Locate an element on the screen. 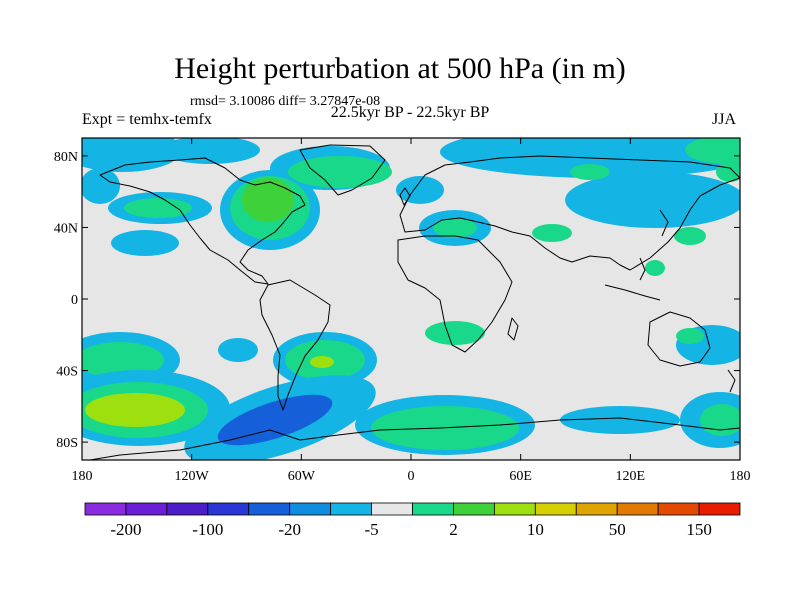  continent-australia is located at coordinates (679, 339).